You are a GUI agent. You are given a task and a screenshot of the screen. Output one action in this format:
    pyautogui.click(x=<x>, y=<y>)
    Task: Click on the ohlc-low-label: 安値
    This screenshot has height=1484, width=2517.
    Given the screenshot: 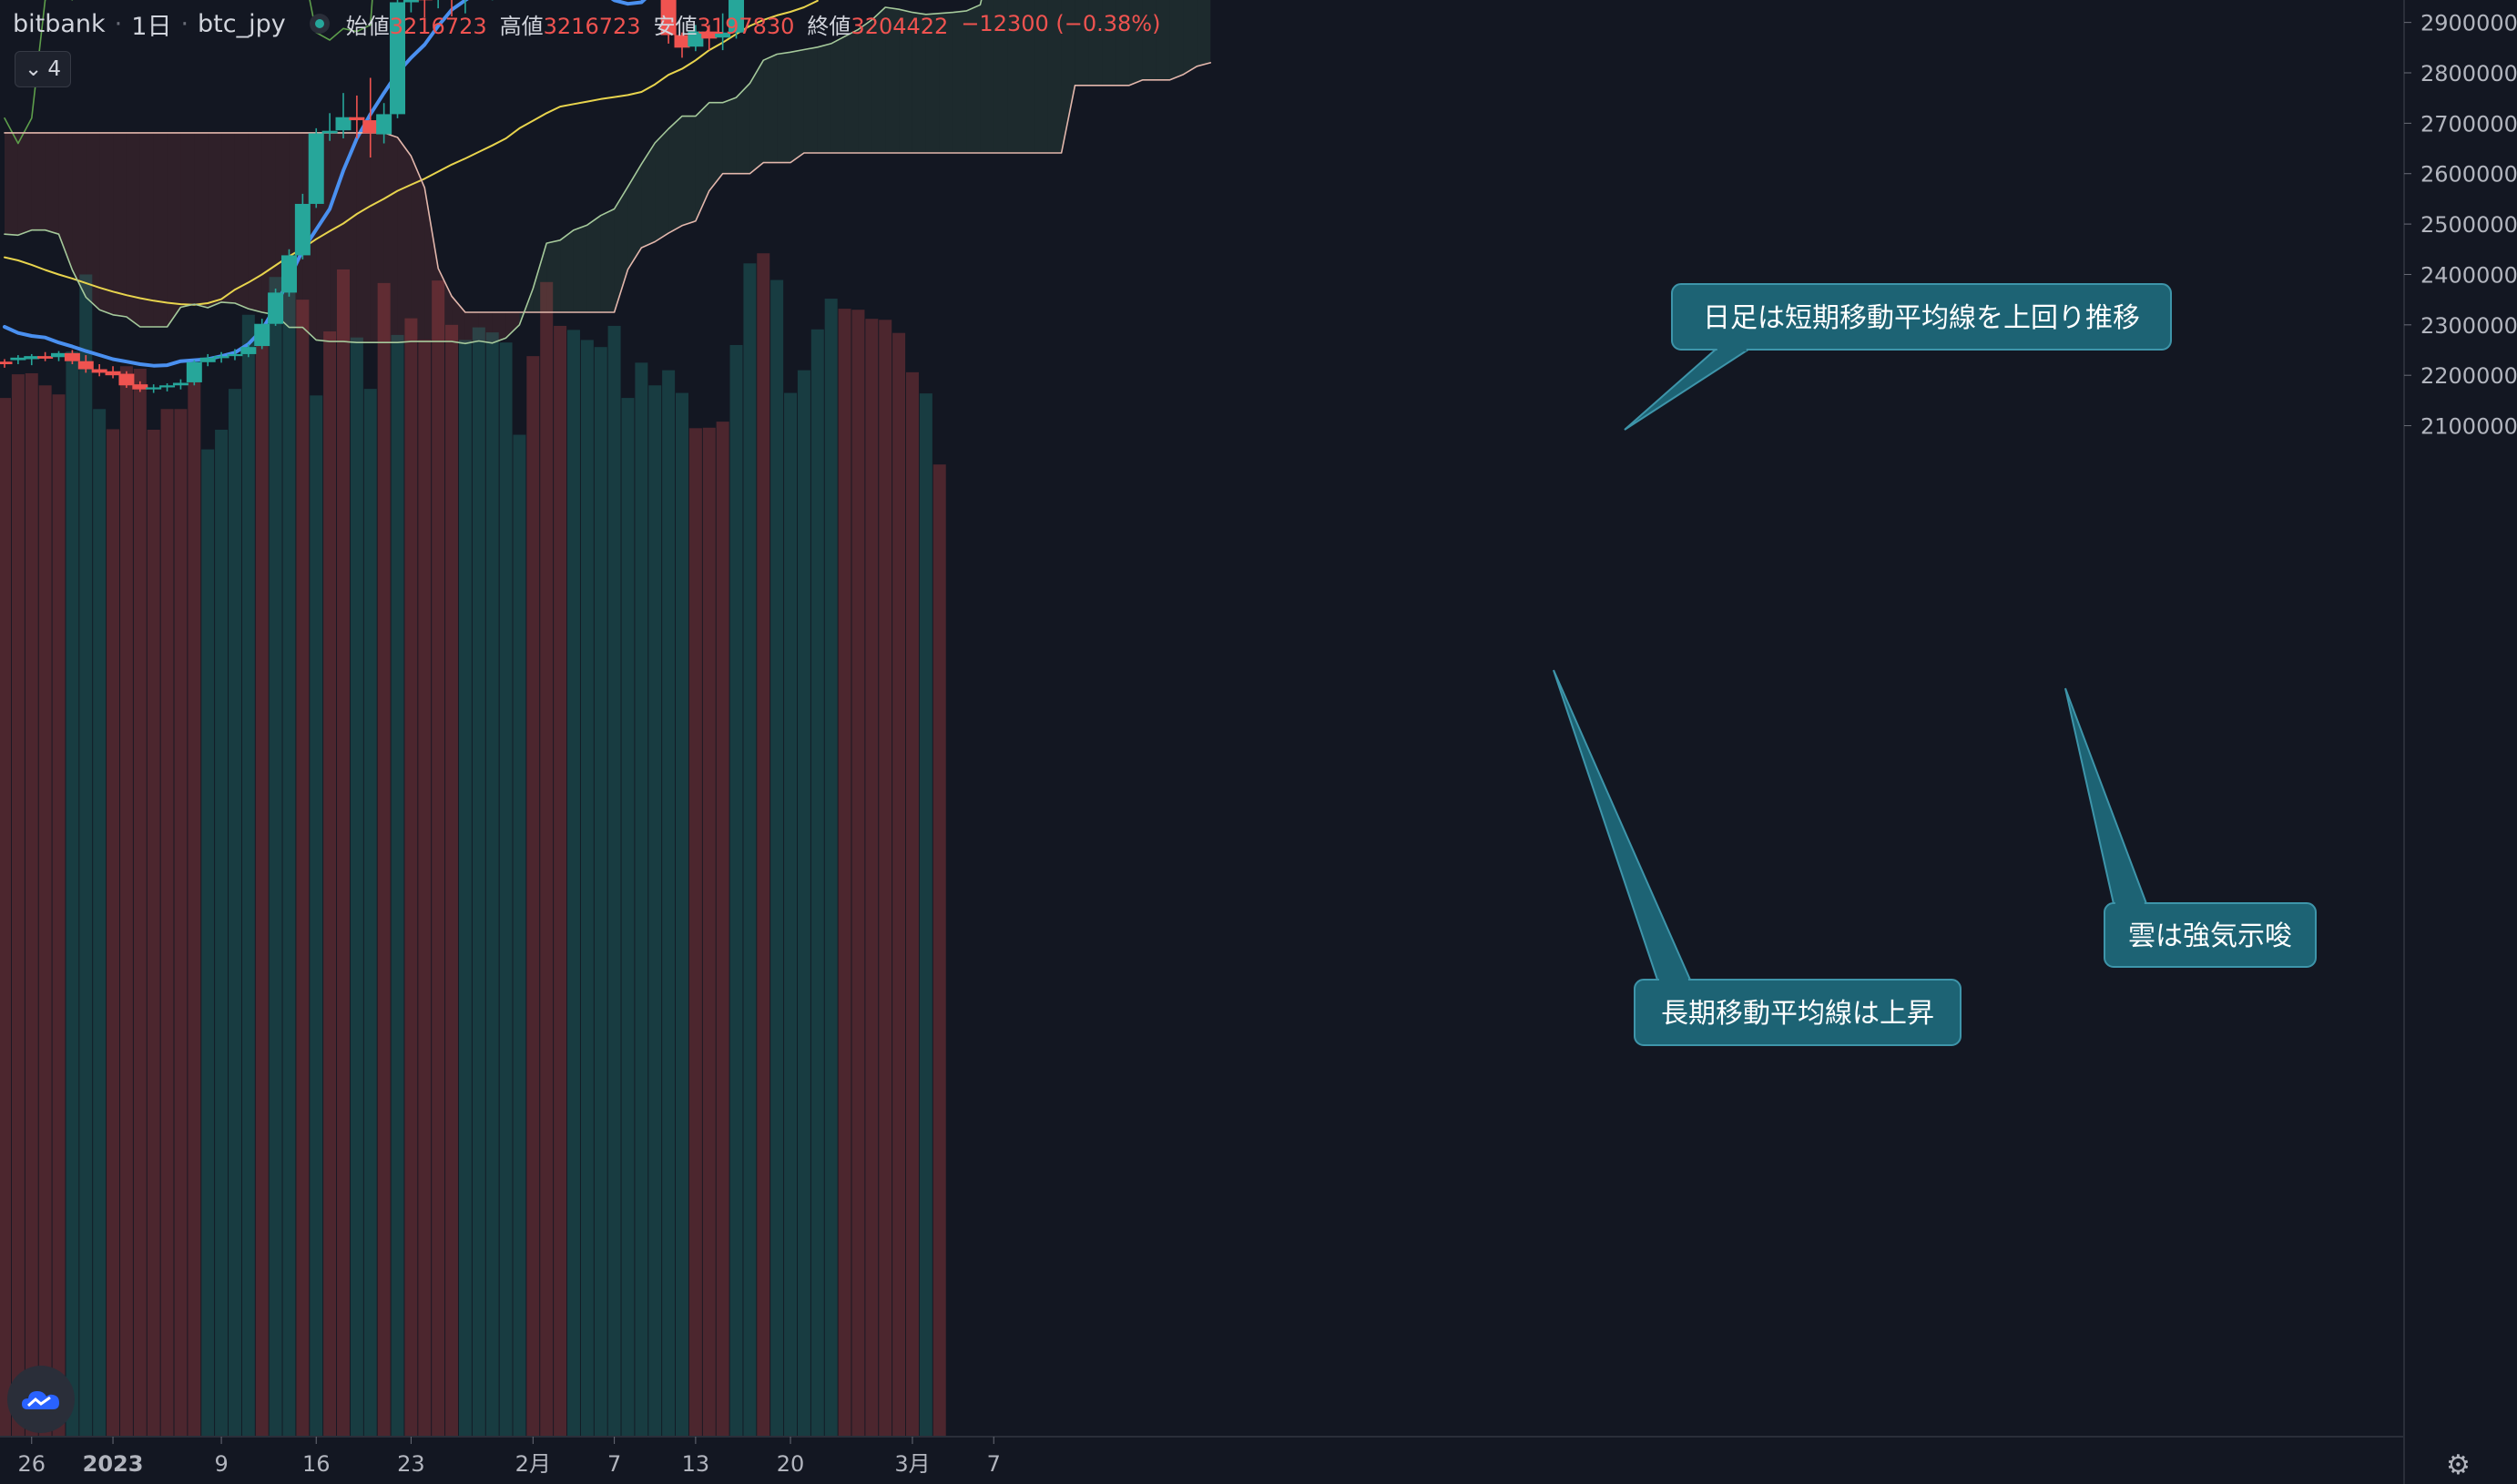 What is the action you would take?
    pyautogui.click(x=675, y=26)
    